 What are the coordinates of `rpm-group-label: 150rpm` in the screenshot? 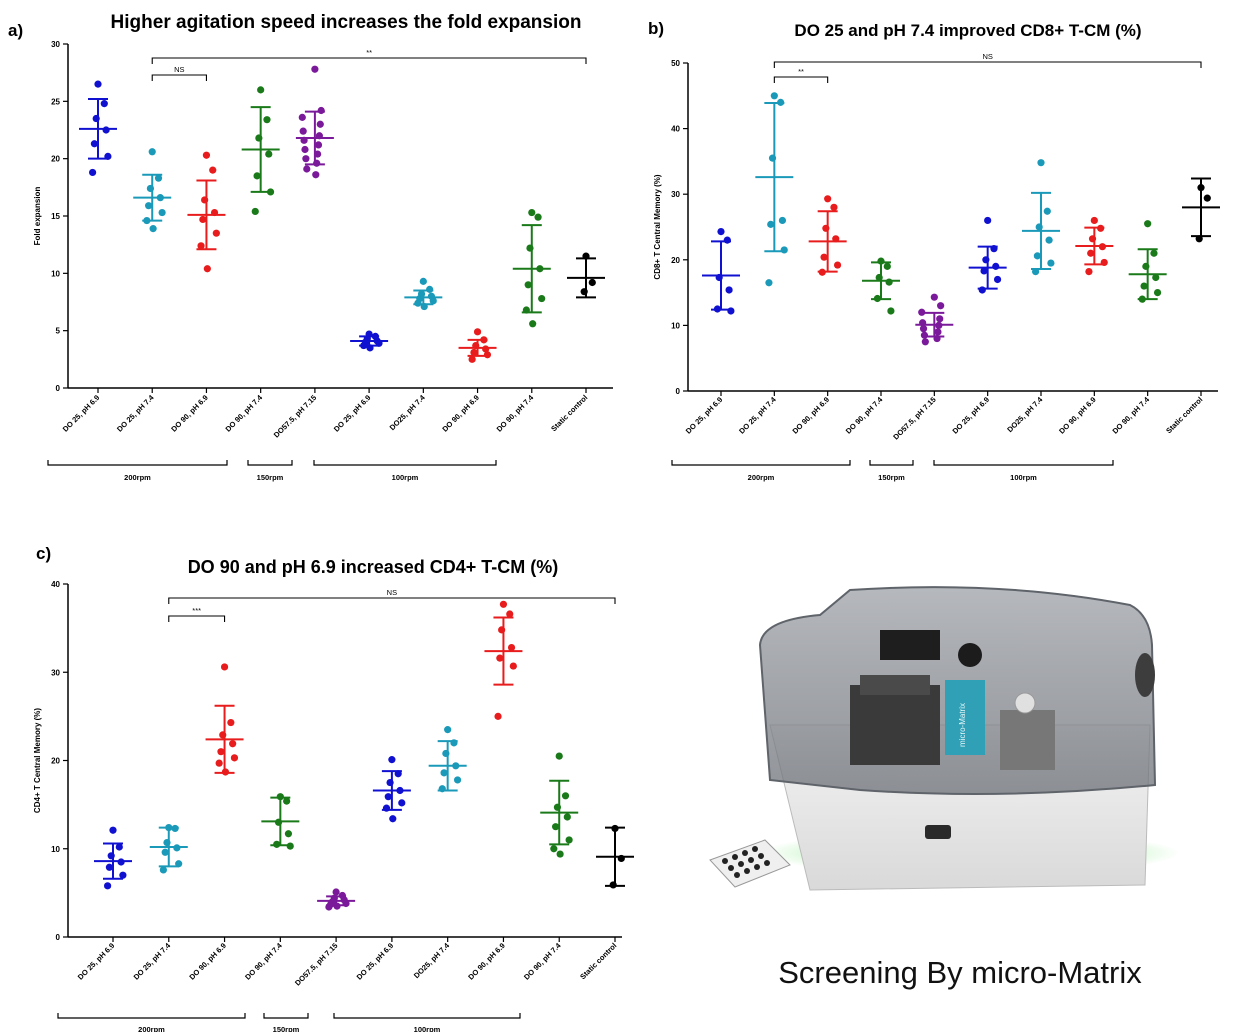 It's located at (270, 477).